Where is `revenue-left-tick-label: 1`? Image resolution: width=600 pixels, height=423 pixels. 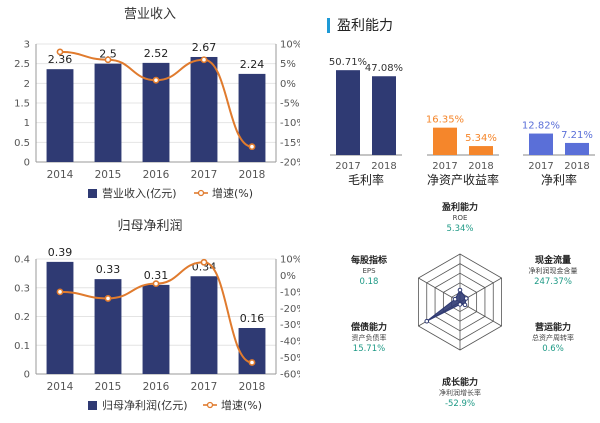 revenue-left-tick-label: 1 is located at coordinates (27, 123).